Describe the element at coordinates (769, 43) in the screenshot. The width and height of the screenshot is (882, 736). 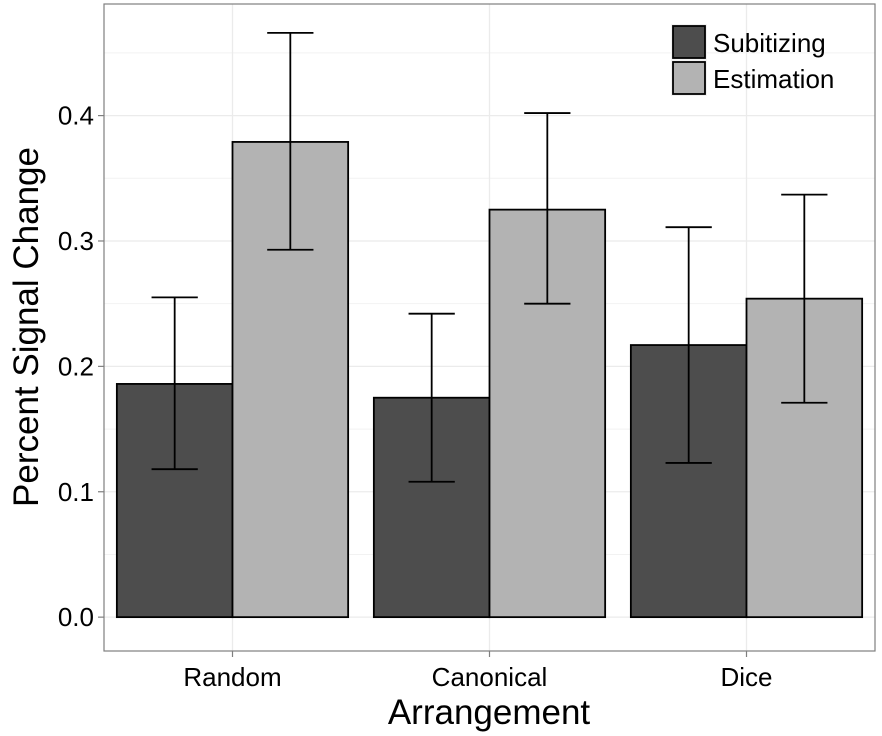
I see `legend-label-subitizing: Subitizing` at that location.